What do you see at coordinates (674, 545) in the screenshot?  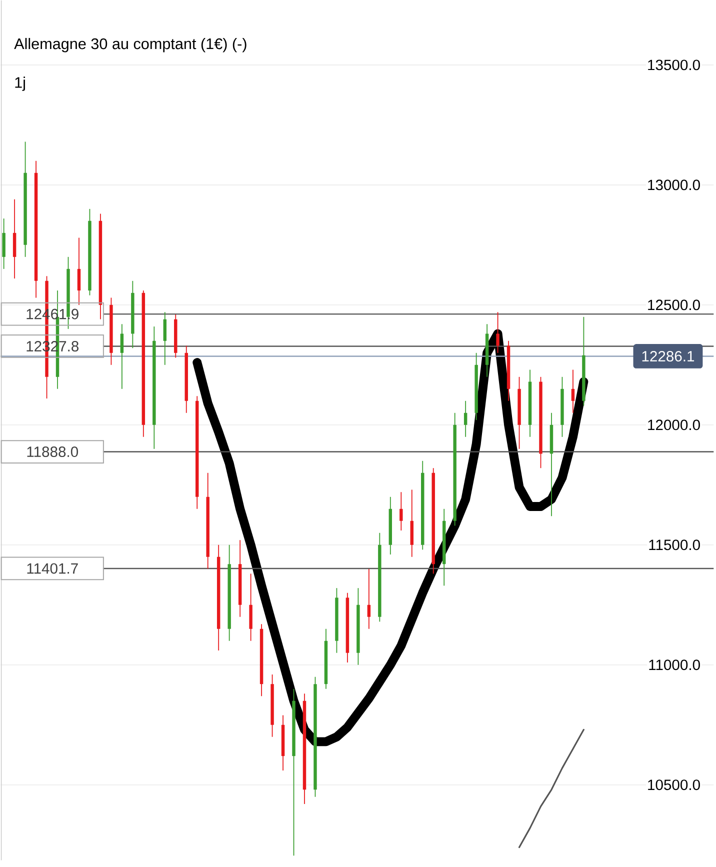 I see `y-tick-label: 11500.0` at bounding box center [674, 545].